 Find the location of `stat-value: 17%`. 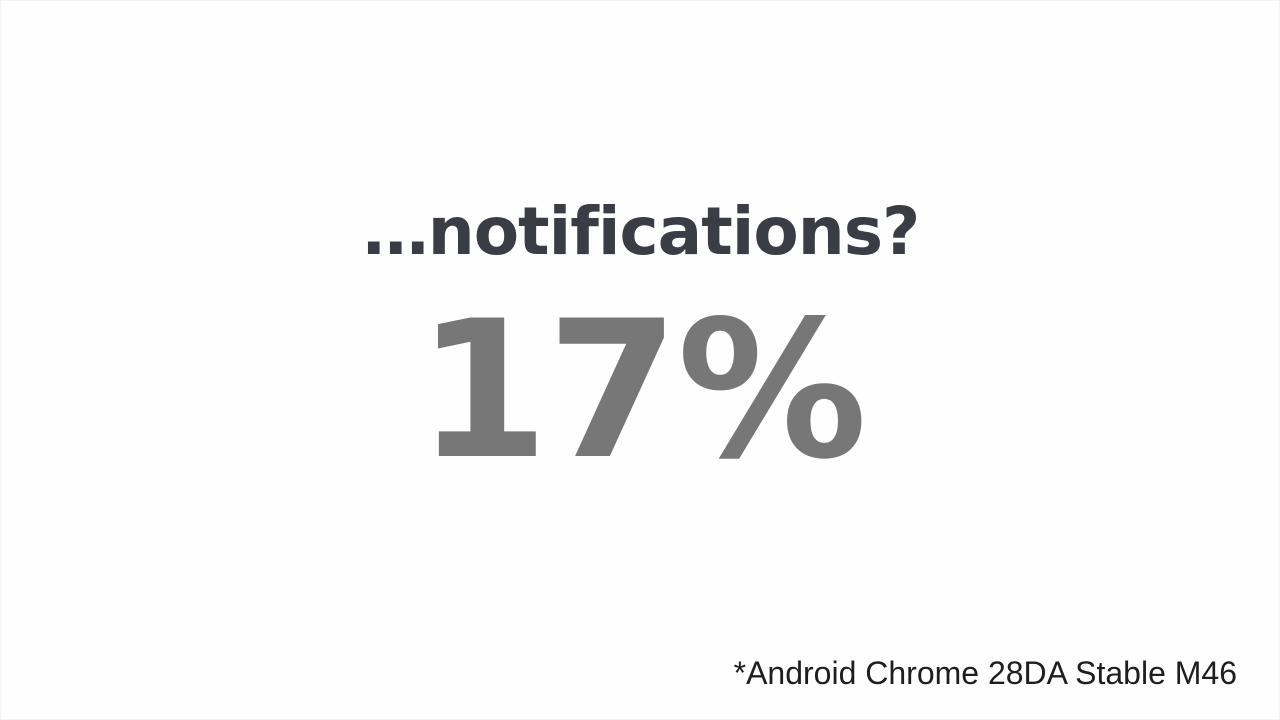

stat-value: 17% is located at coordinates (642, 390).